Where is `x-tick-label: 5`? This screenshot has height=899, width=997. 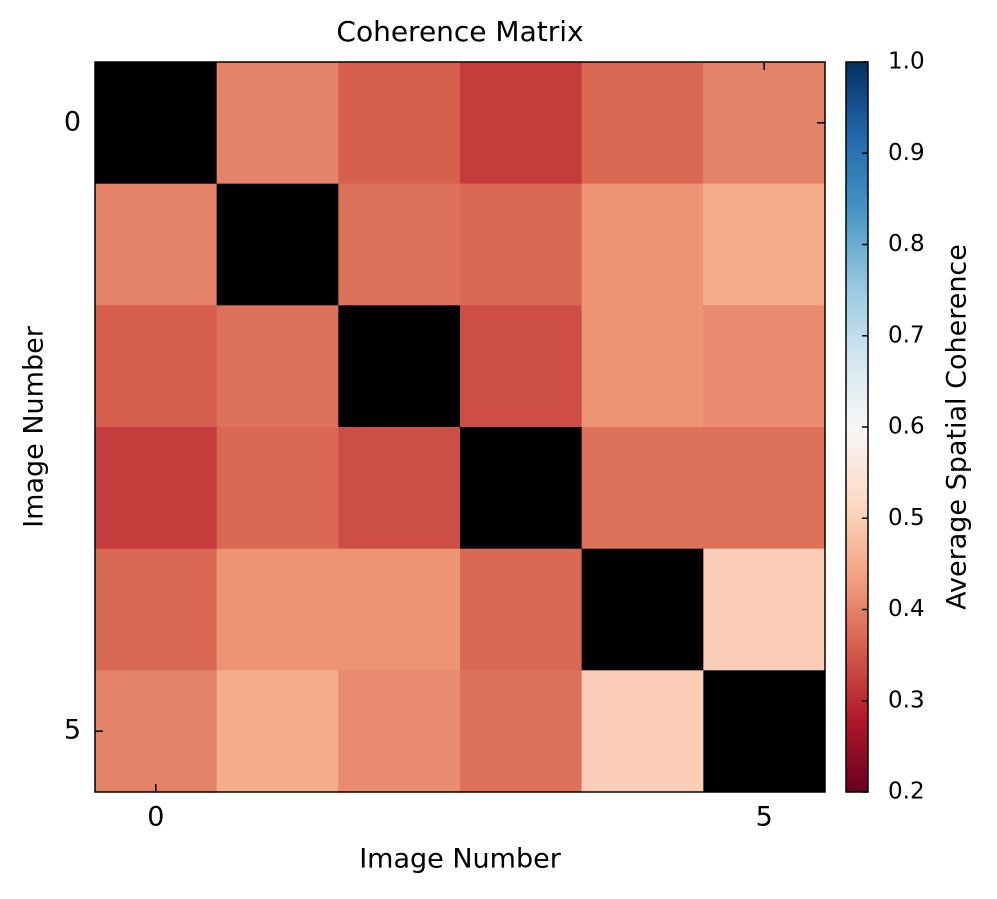
x-tick-label: 5 is located at coordinates (764, 817).